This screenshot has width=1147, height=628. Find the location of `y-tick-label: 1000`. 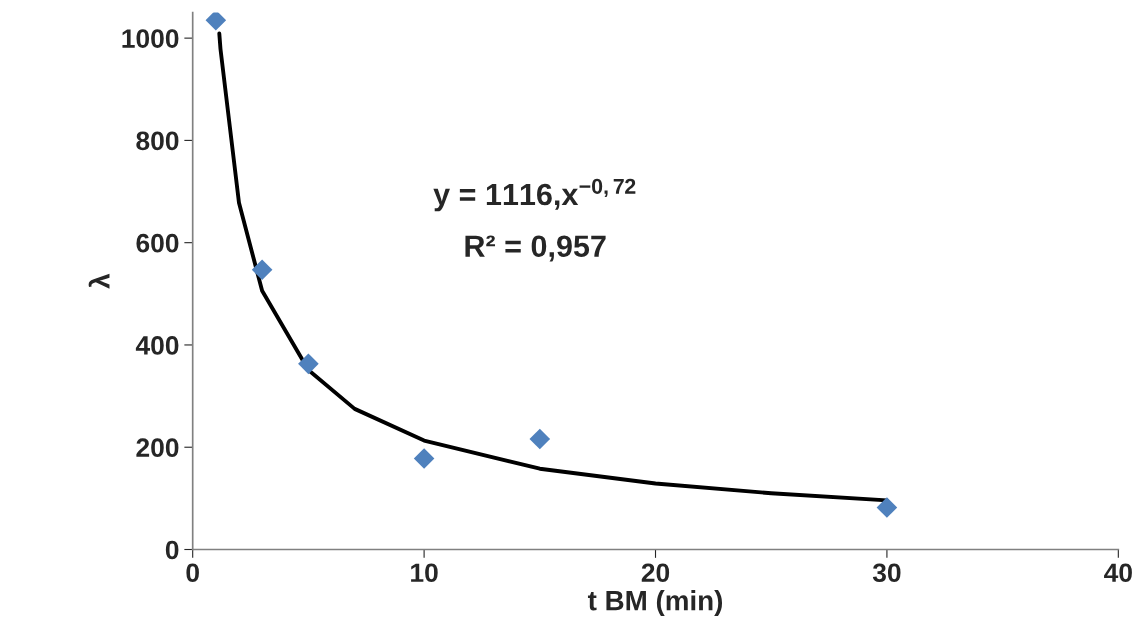

y-tick-label: 1000 is located at coordinates (150, 38).